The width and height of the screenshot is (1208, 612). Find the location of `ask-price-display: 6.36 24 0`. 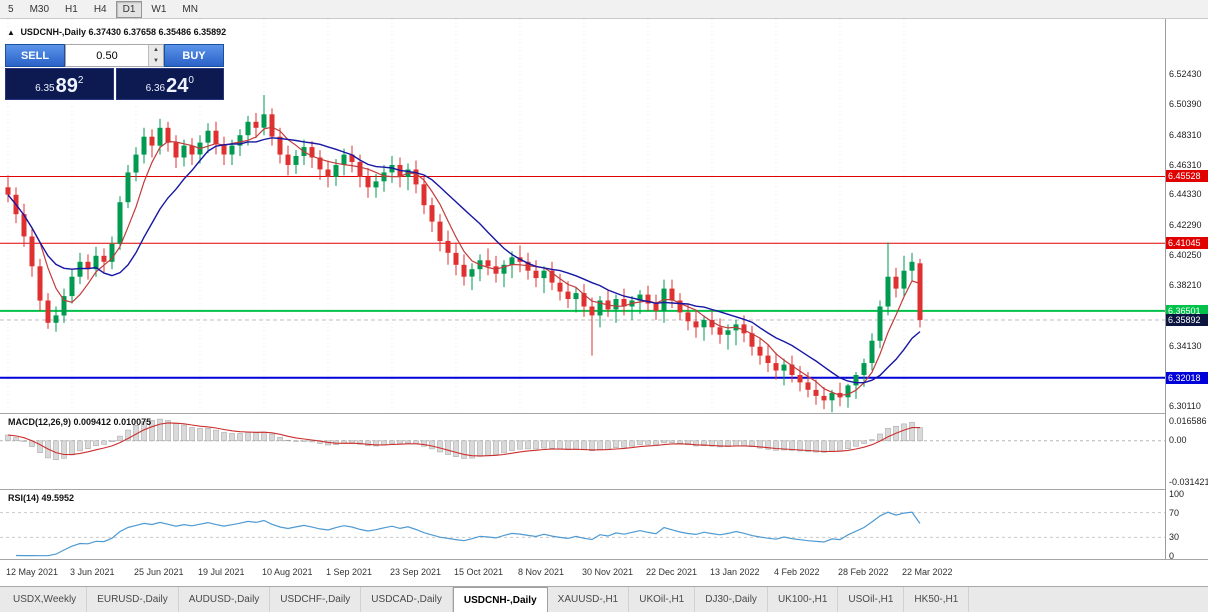

ask-price-display: 6.36 24 0 is located at coordinates (169, 84).